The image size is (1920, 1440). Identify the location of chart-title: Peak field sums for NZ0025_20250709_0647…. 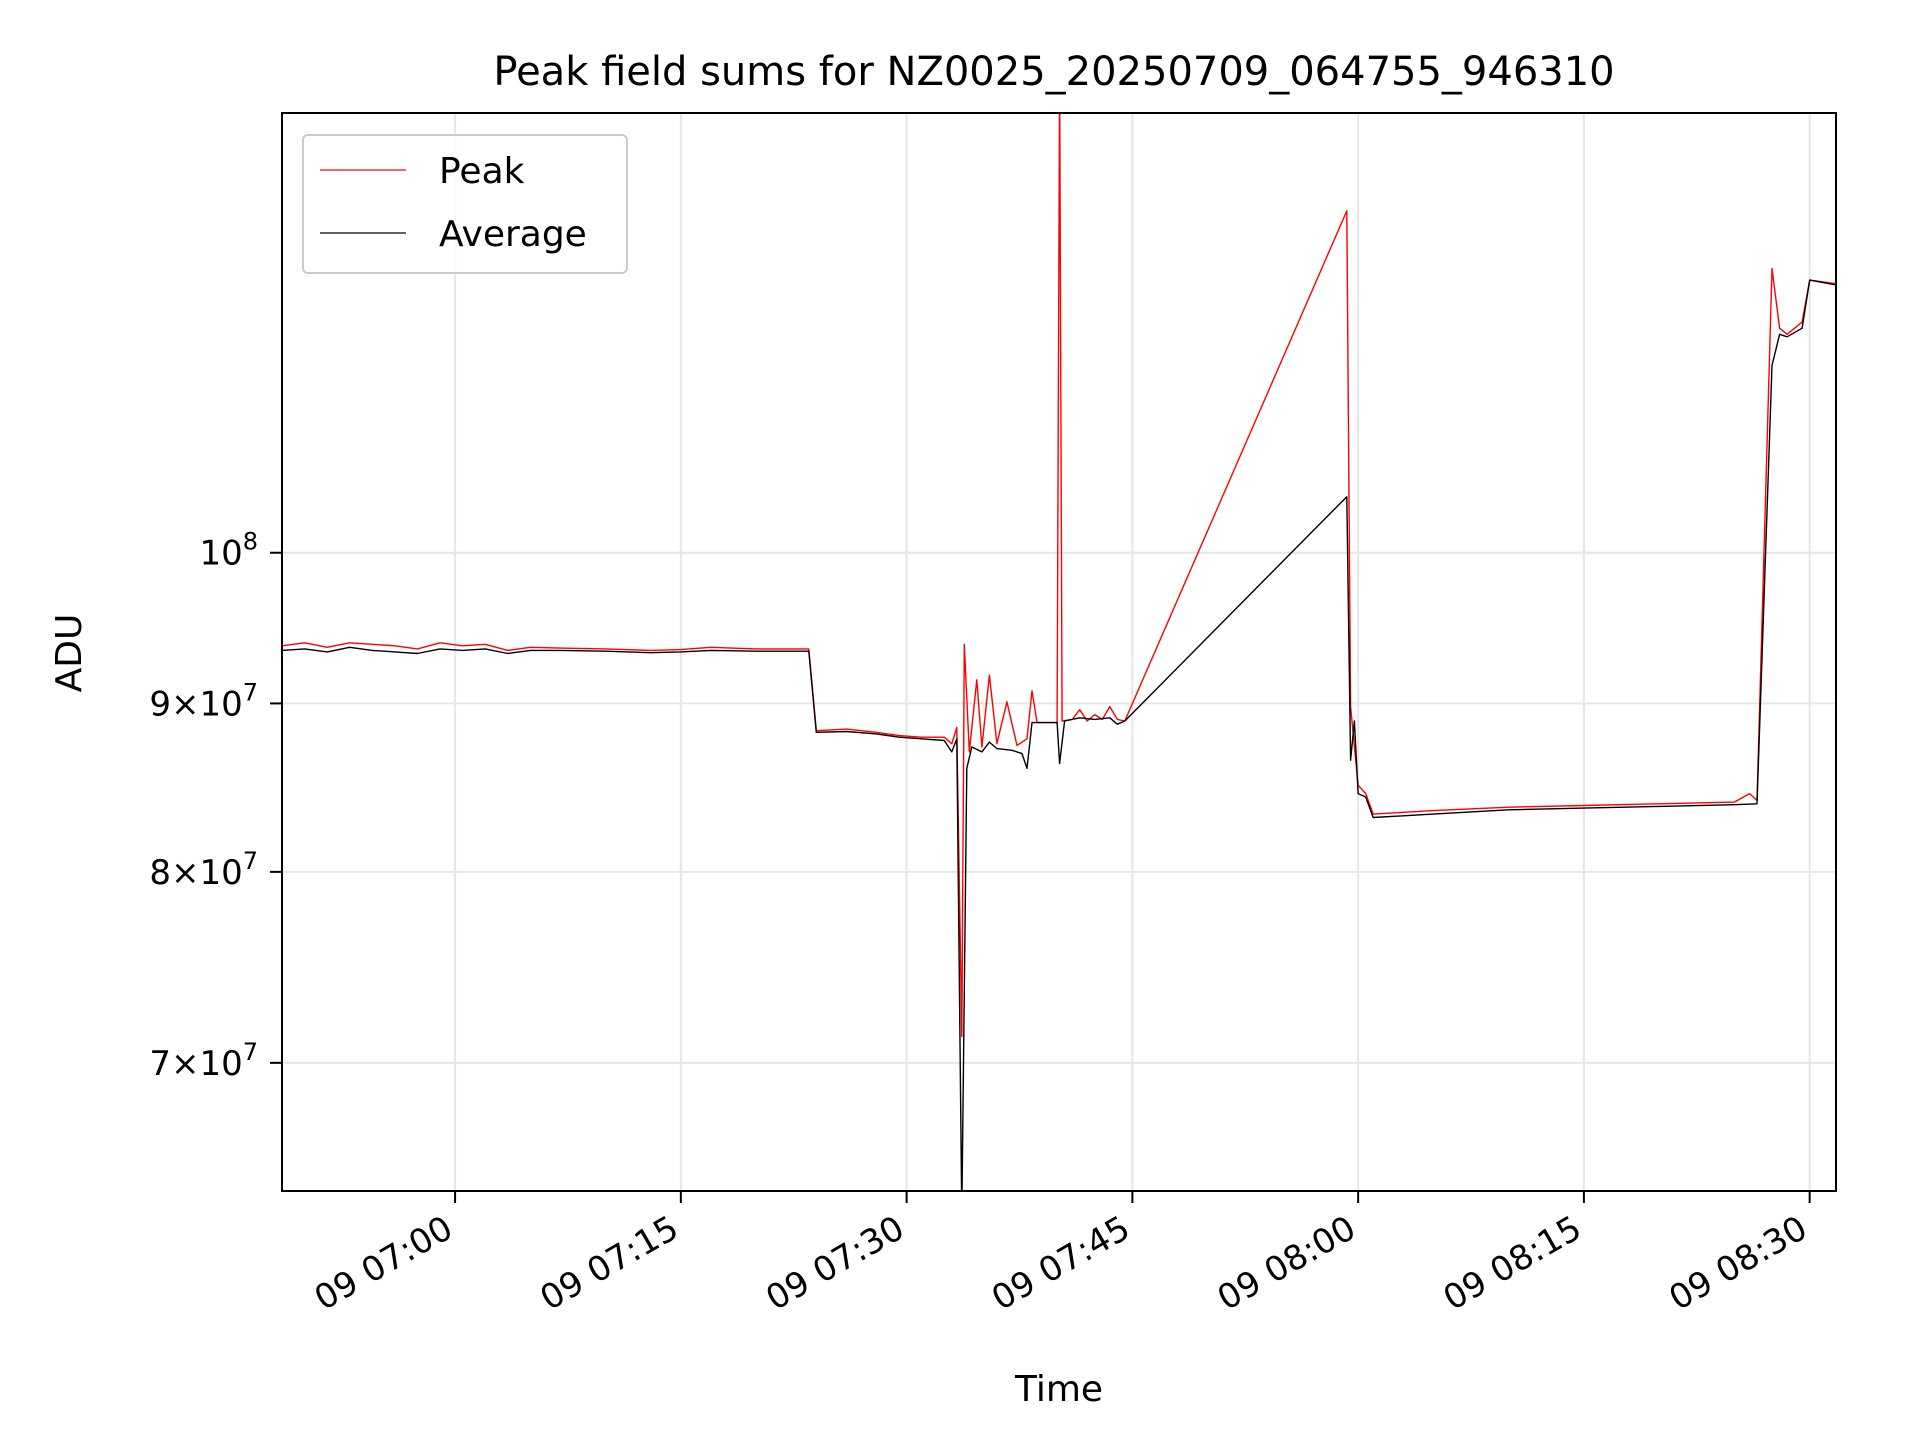
(1053, 72).